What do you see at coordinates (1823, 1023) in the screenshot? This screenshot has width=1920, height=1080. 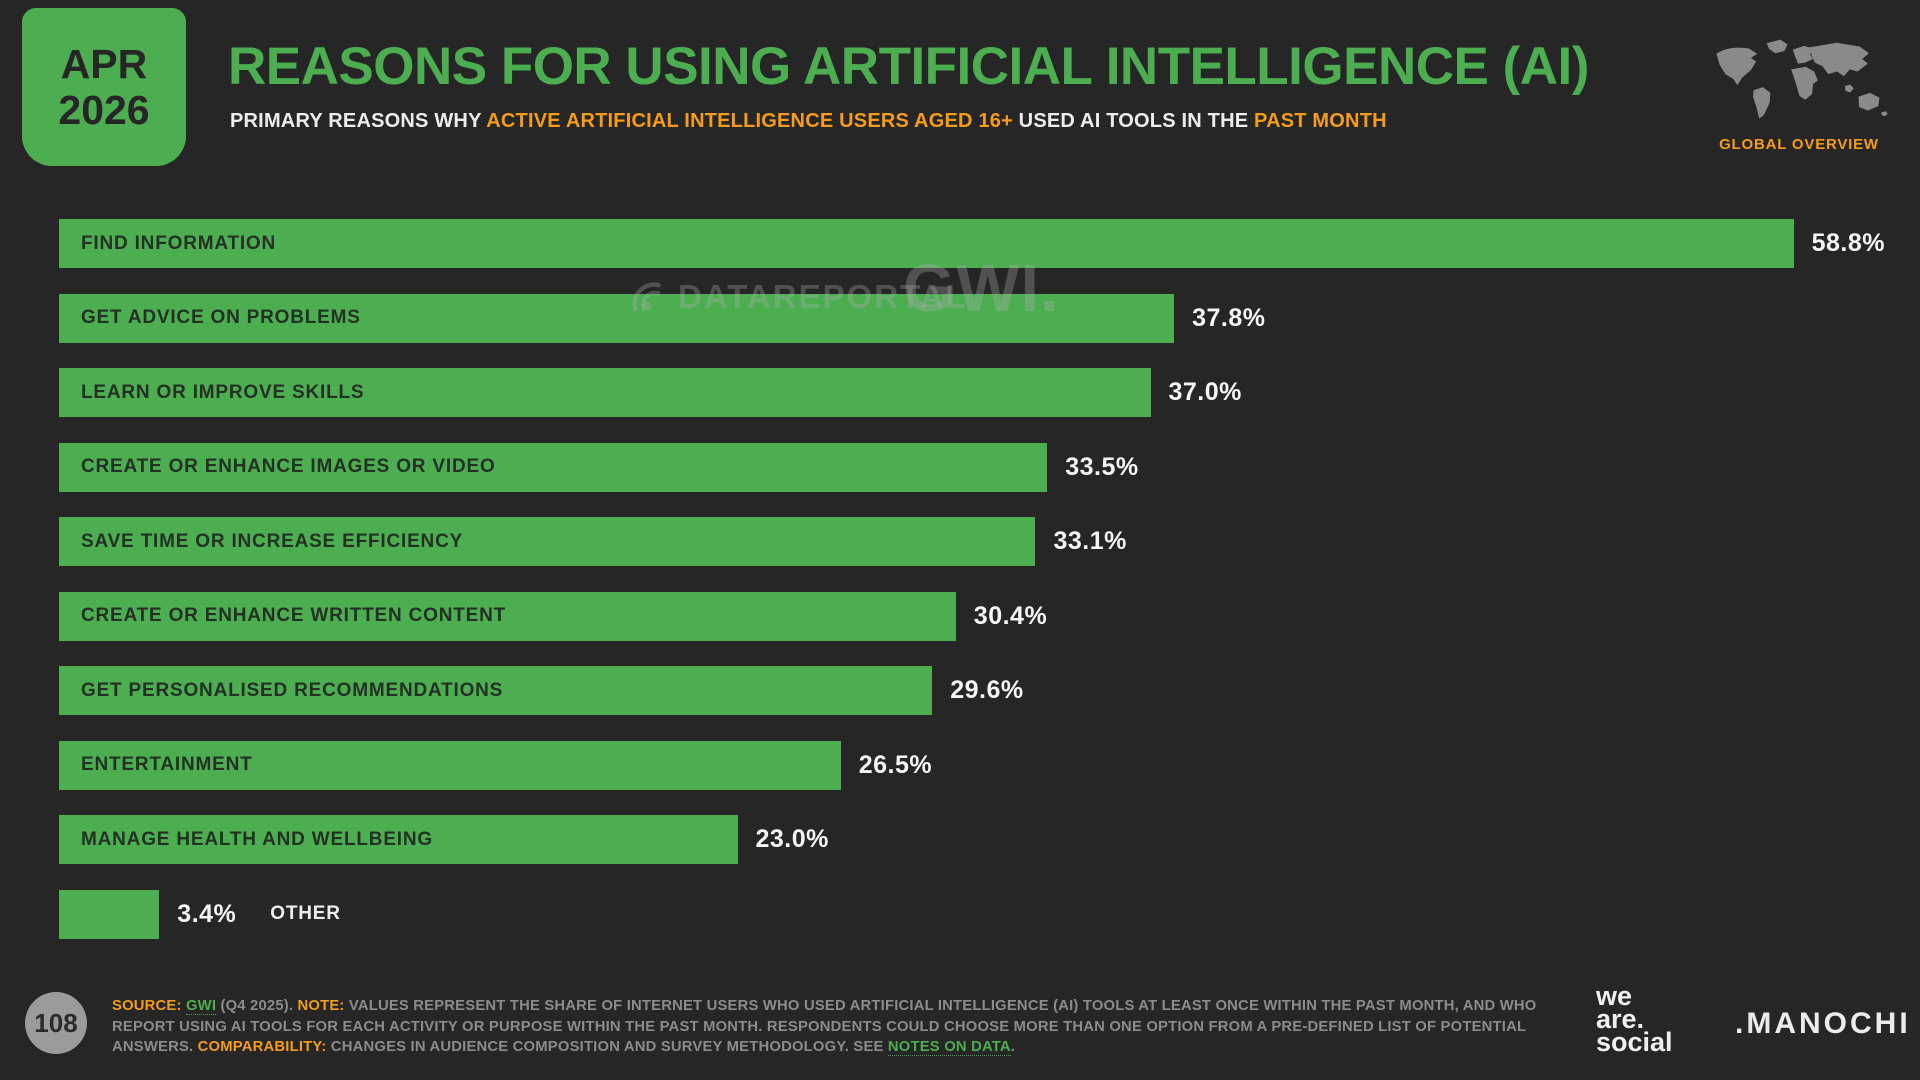 I see `manochi-logo: .MANOCHI` at bounding box center [1823, 1023].